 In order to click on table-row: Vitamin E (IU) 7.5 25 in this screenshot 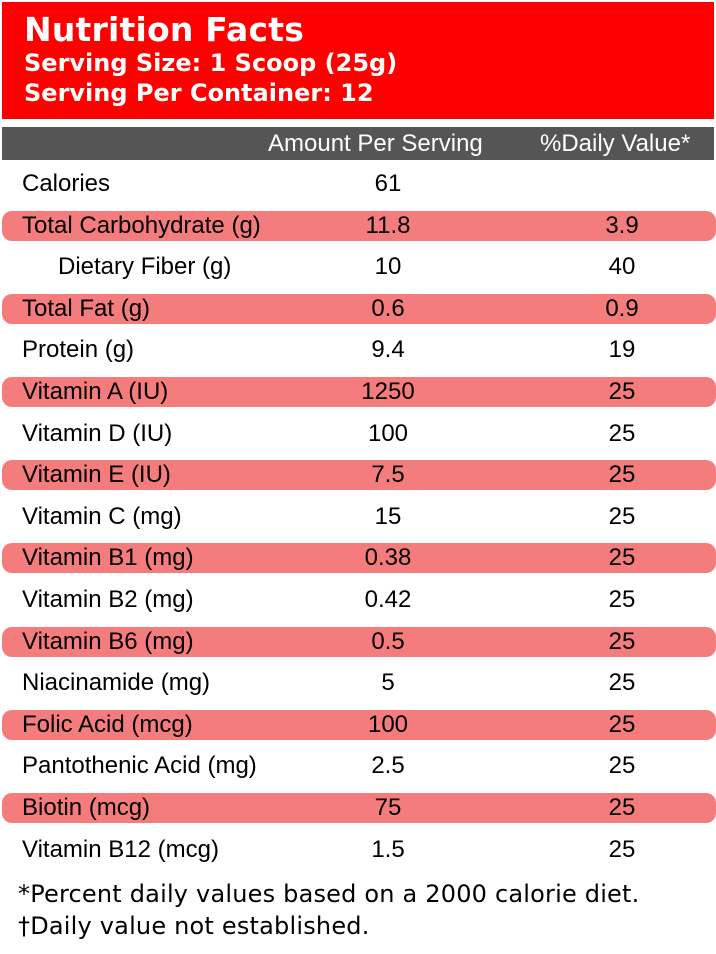, I will do `click(358, 476)`.